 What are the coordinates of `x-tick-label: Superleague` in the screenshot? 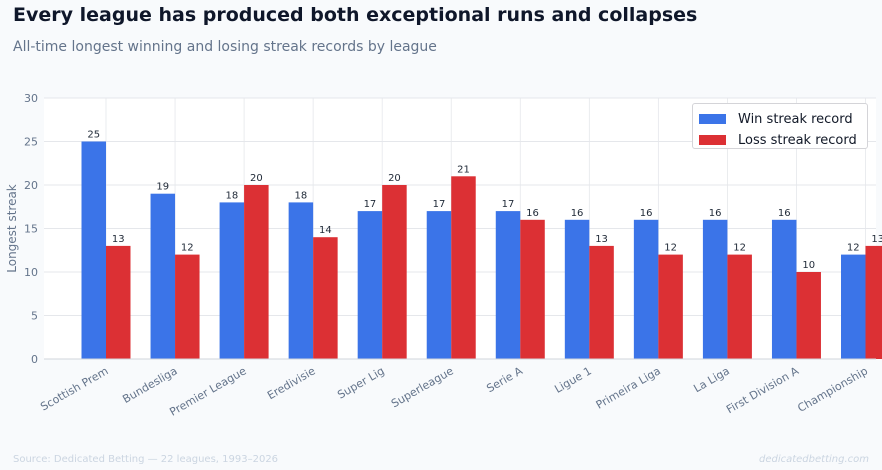 It's located at (422, 387).